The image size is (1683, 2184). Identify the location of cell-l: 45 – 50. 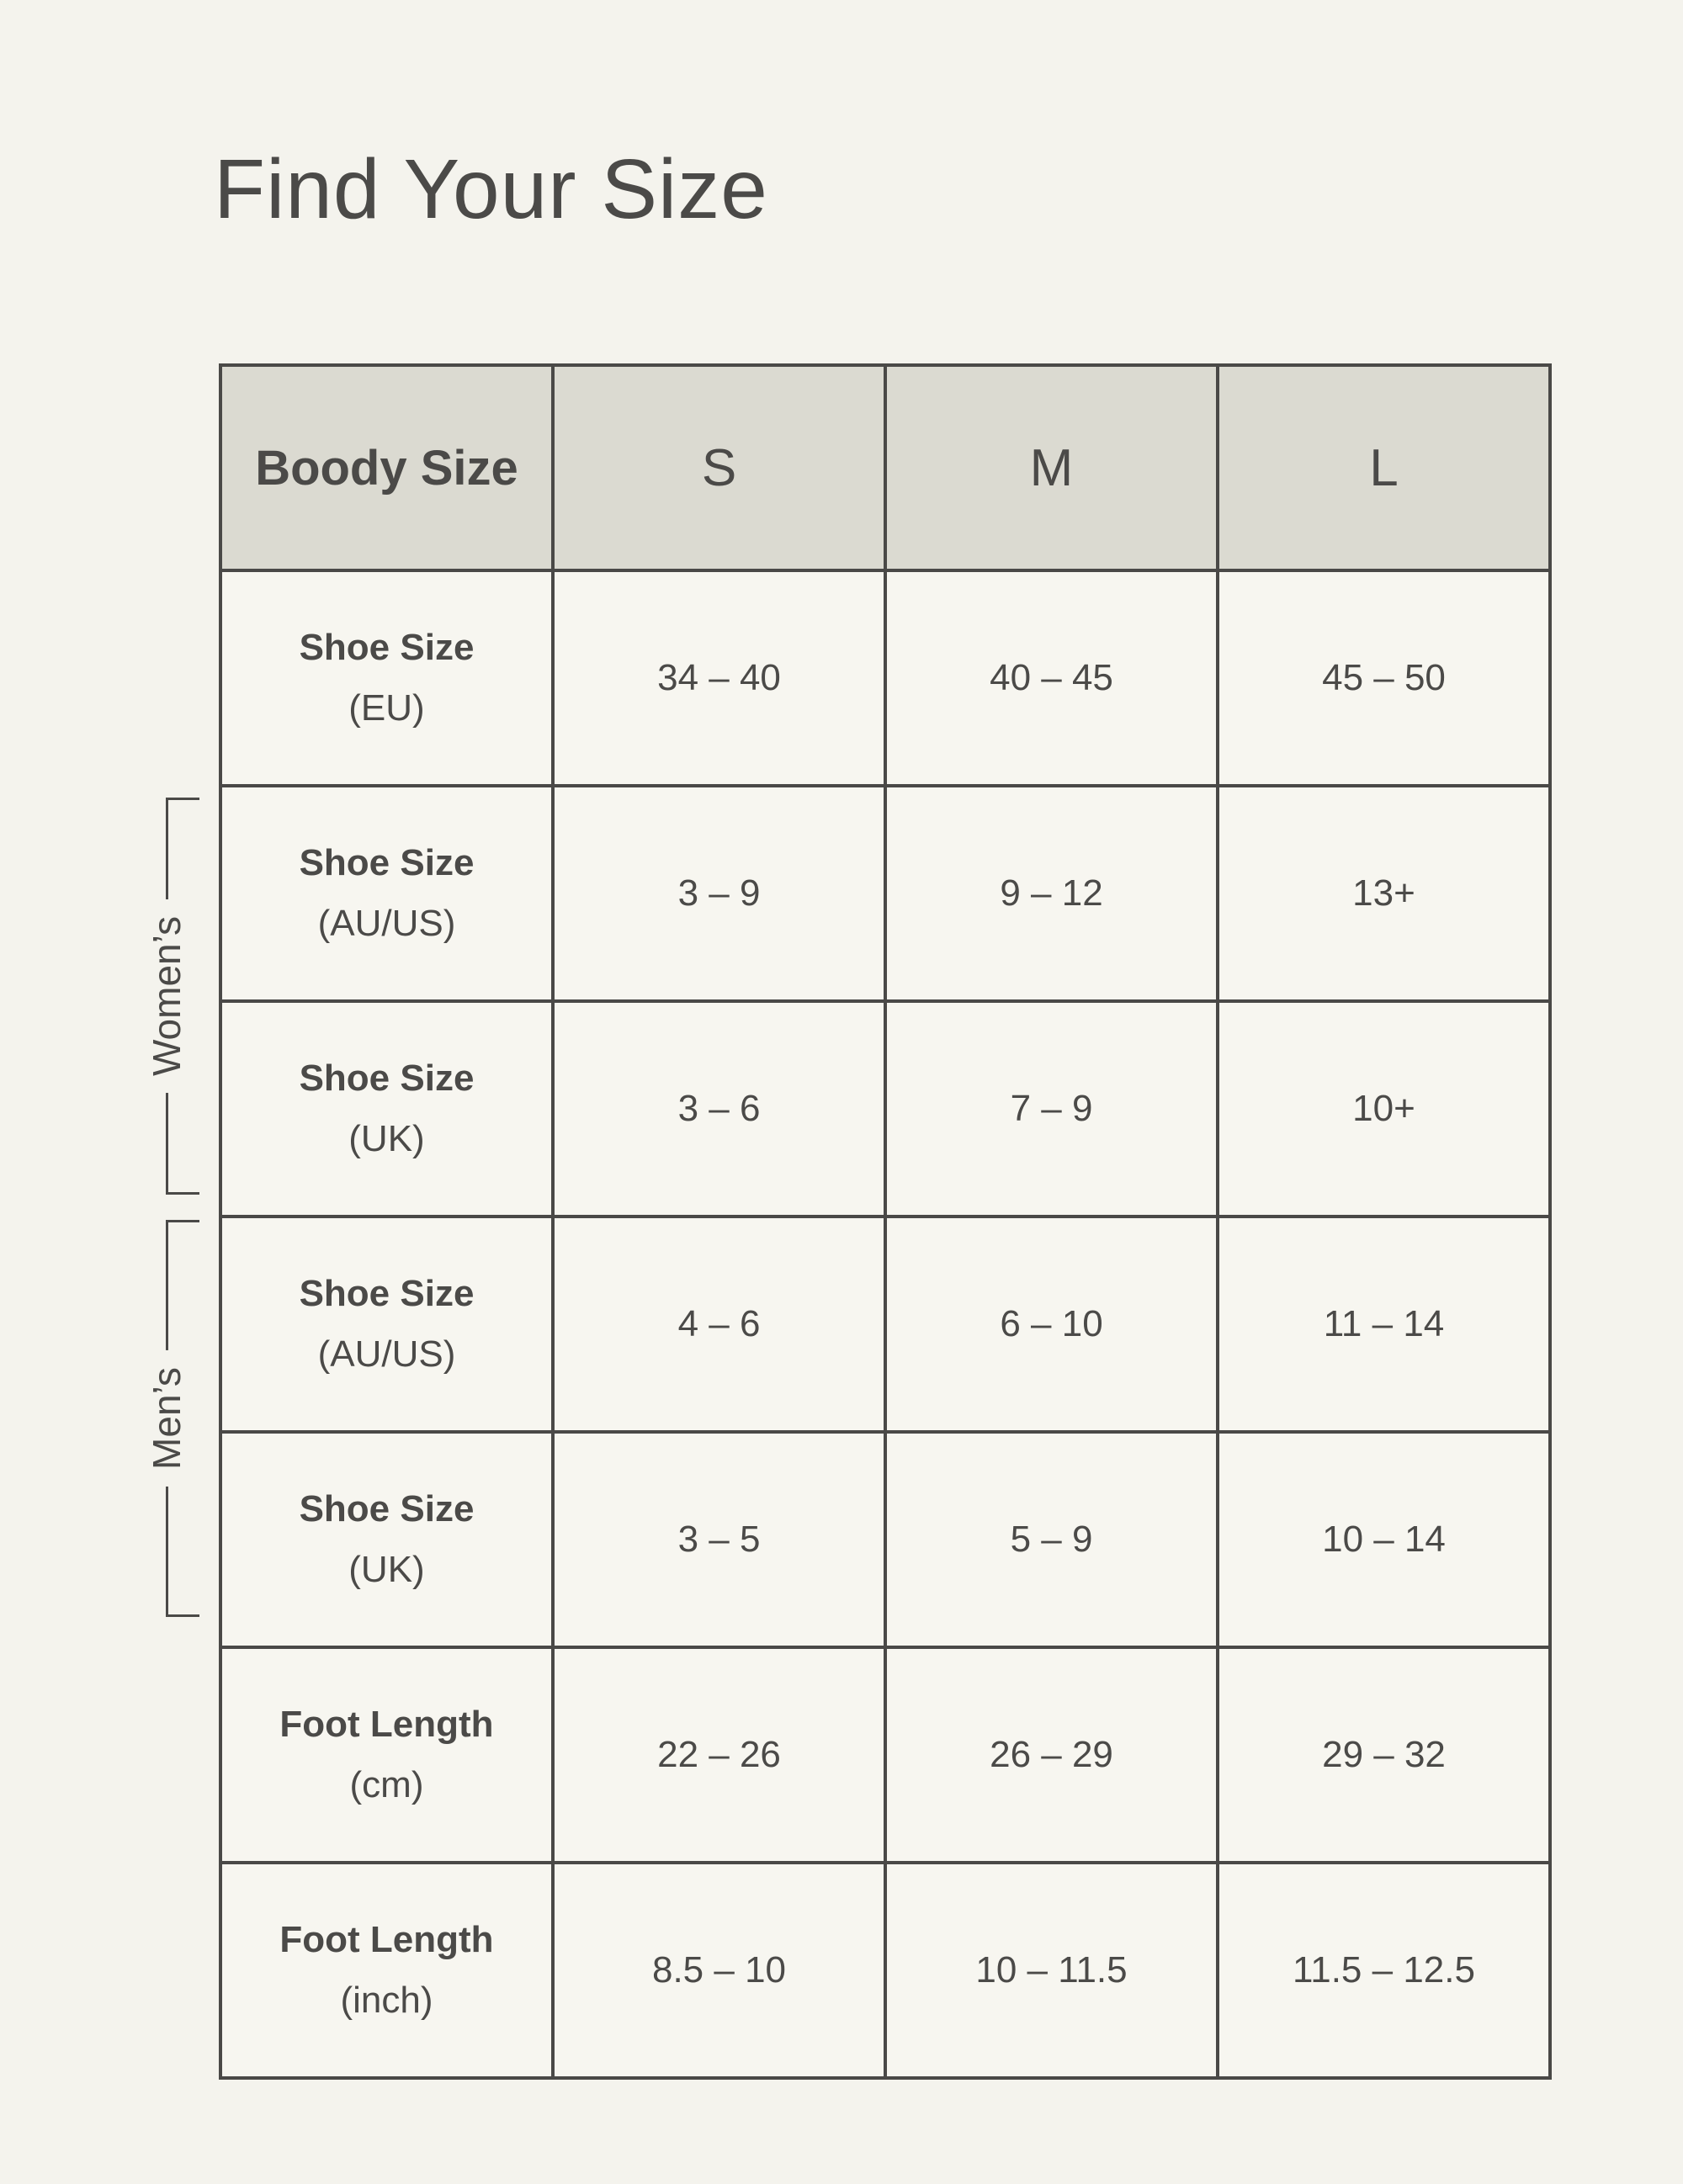
(1384, 678).